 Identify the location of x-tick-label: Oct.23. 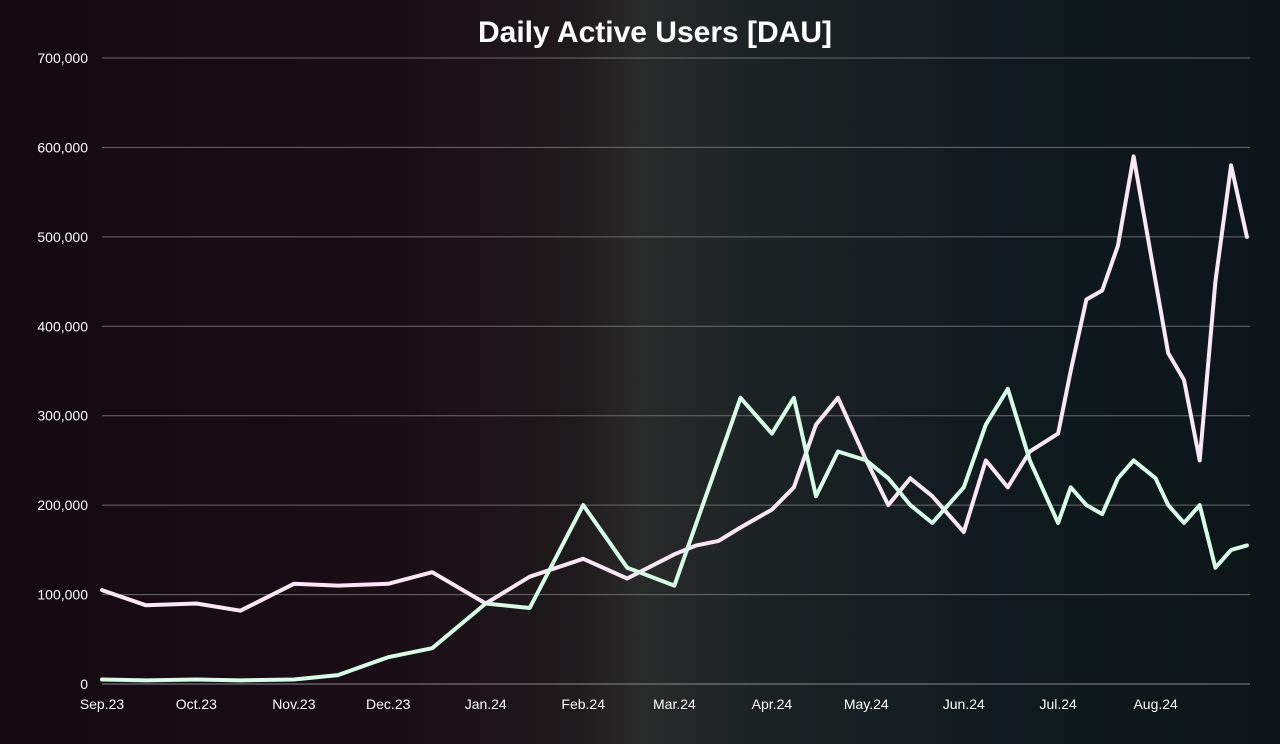
(196, 704).